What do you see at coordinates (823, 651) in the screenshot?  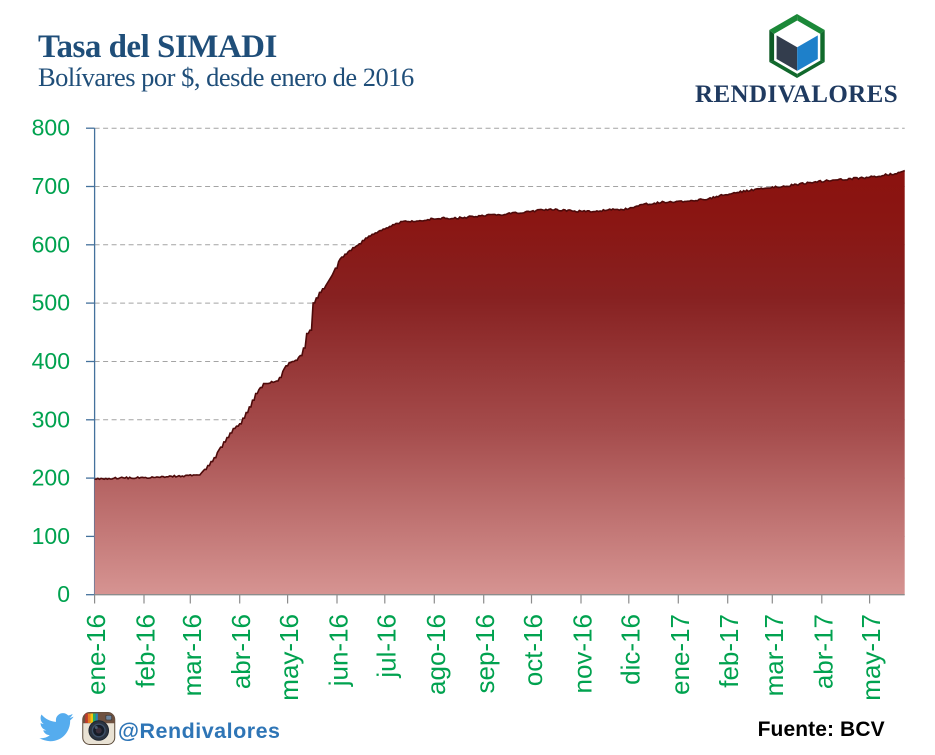 I see `svg-text: abr-17` at bounding box center [823, 651].